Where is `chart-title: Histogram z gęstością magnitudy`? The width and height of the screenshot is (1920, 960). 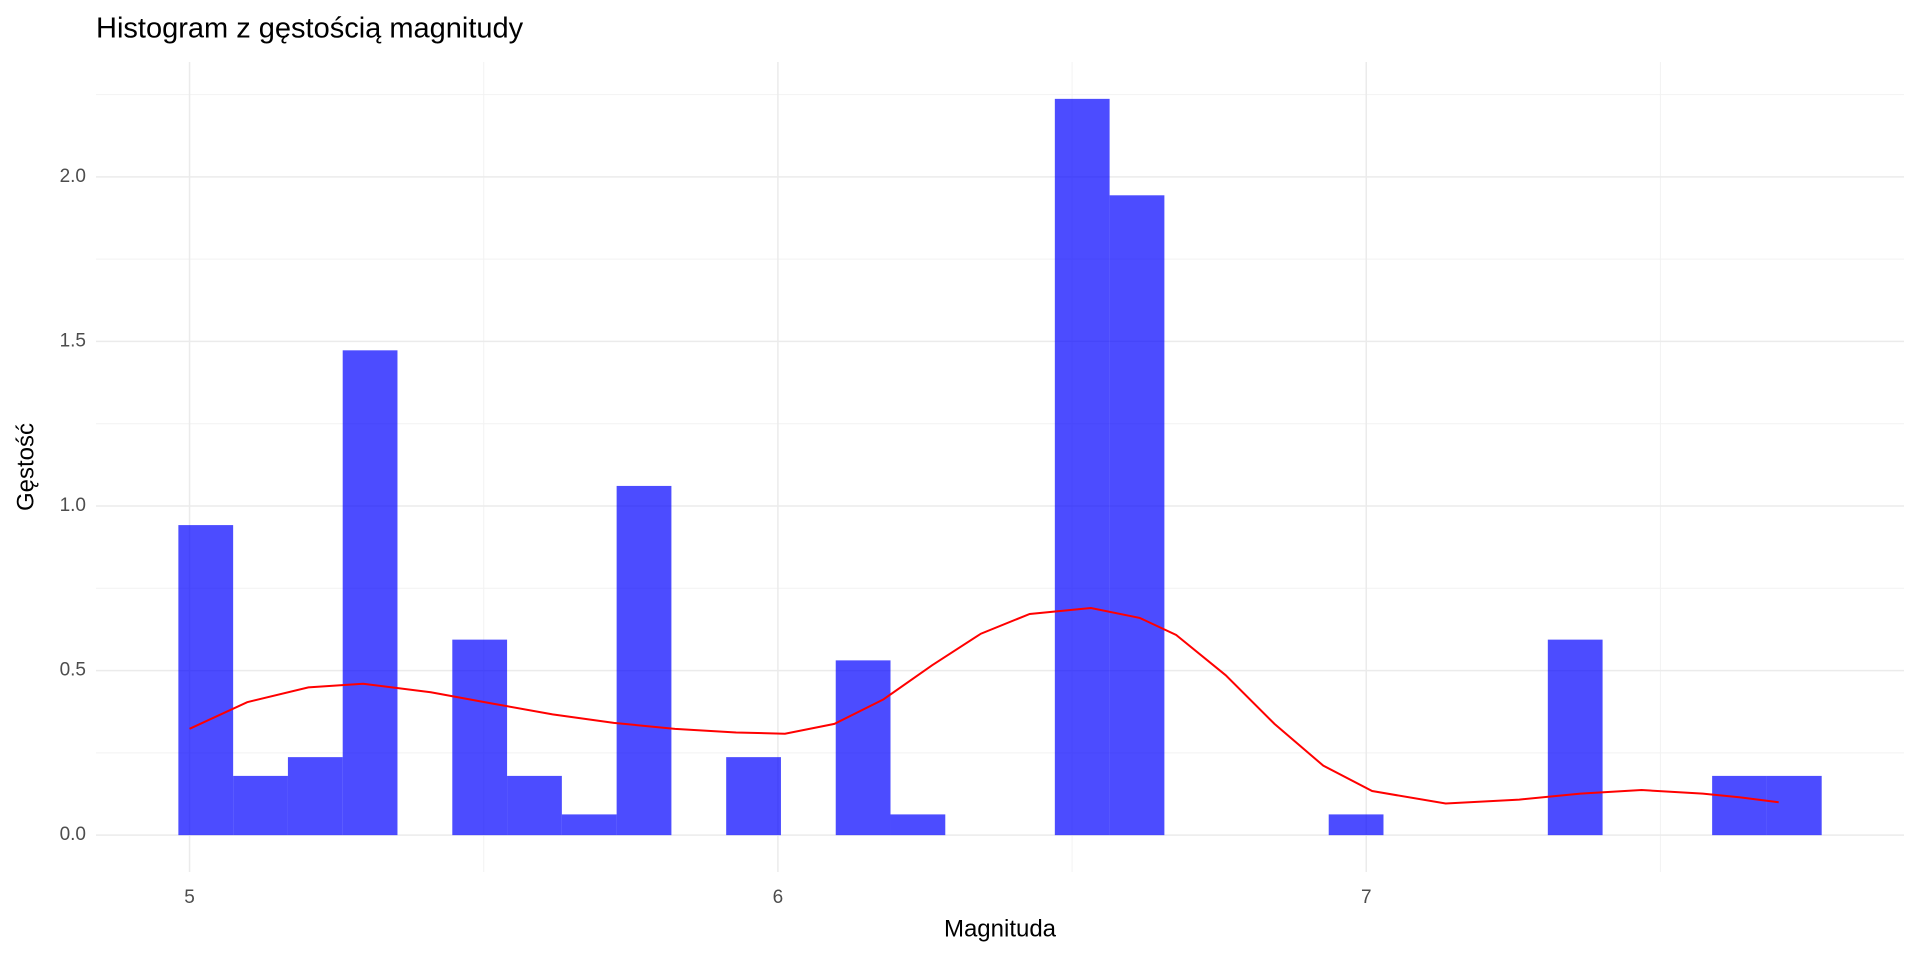
chart-title: Histogram z gęstością magnitudy is located at coordinates (310, 29).